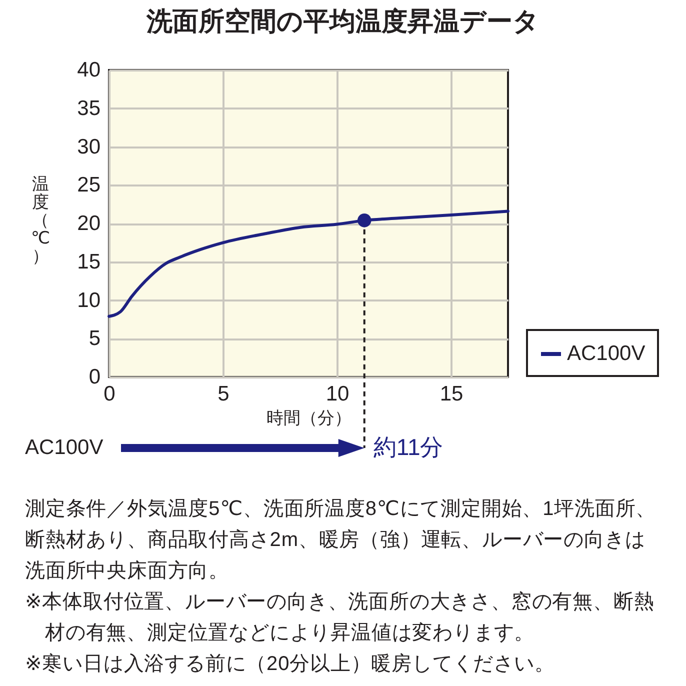 The image size is (686, 686). Describe the element at coordinates (341, 540) in the screenshot. I see `text: 測定条件／外気温度5℃、洗面所温度8℃にて測定開始、1坪洗面所、断熱材あり、商品取付高さ2m、暖房（強）運転、ルーバーの向きは洗面所中央床面方向。` at that location.